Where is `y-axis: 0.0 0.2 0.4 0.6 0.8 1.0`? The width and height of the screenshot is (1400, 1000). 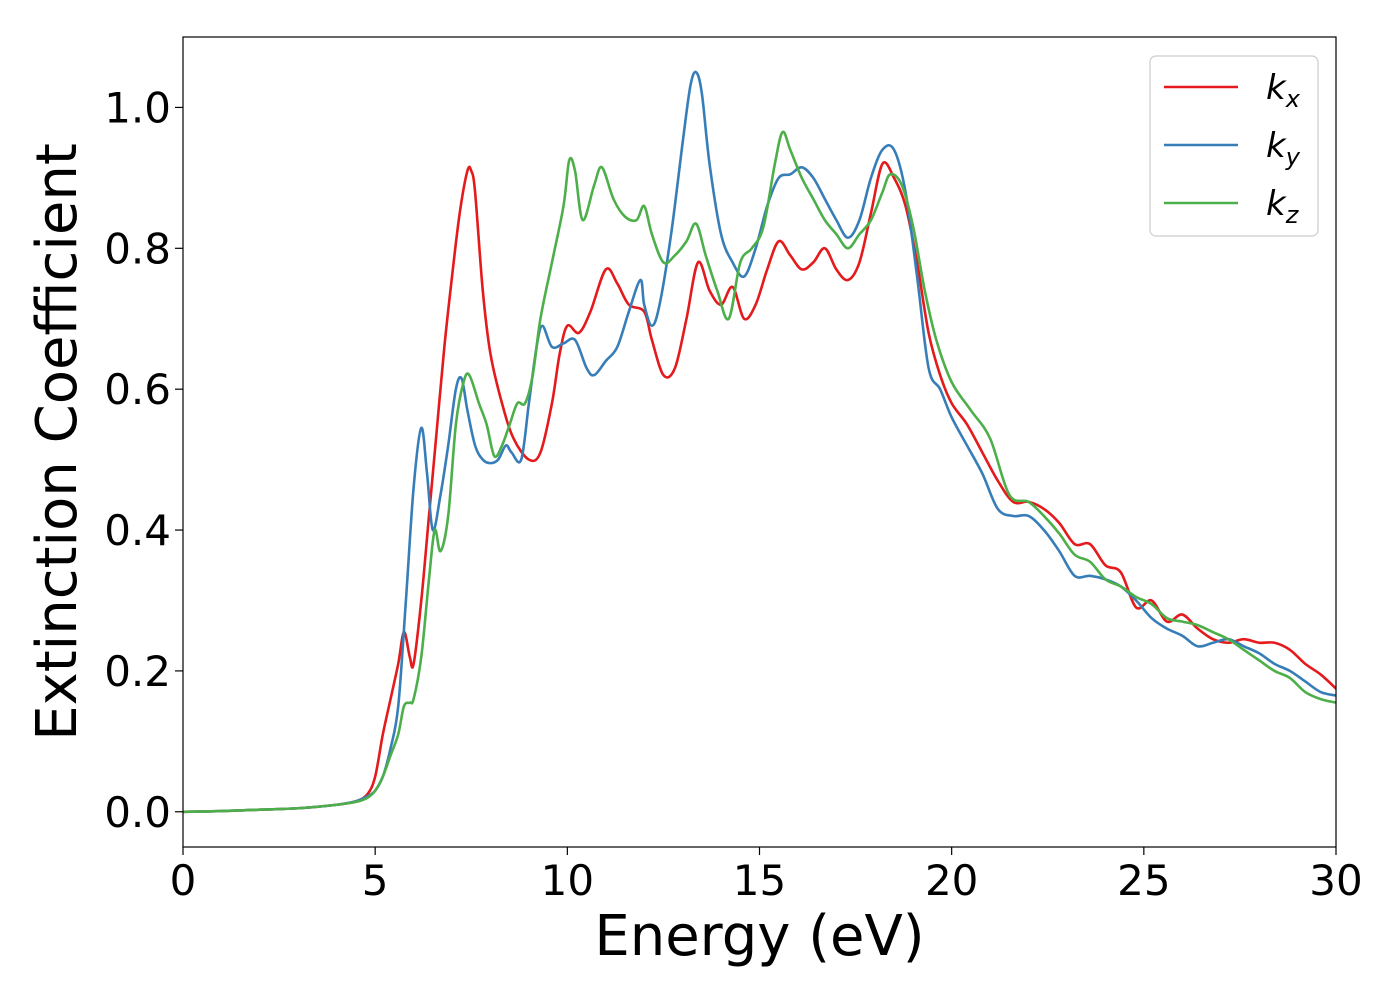 y-axis: 0.0 0.2 0.4 0.6 0.8 1.0 is located at coordinates (143, 460).